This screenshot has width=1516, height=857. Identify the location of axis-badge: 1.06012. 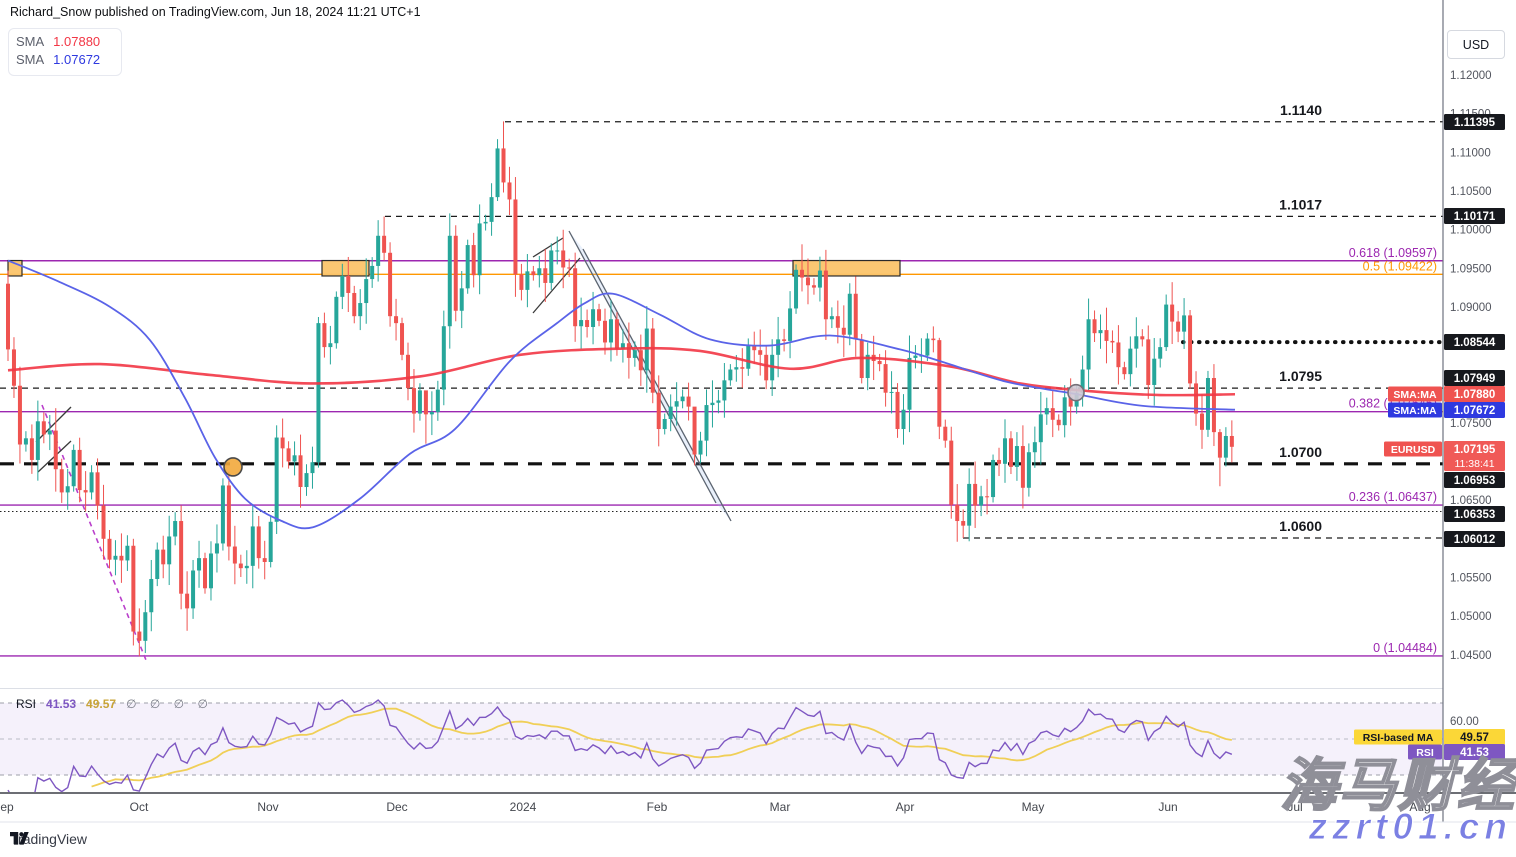
(1474, 539).